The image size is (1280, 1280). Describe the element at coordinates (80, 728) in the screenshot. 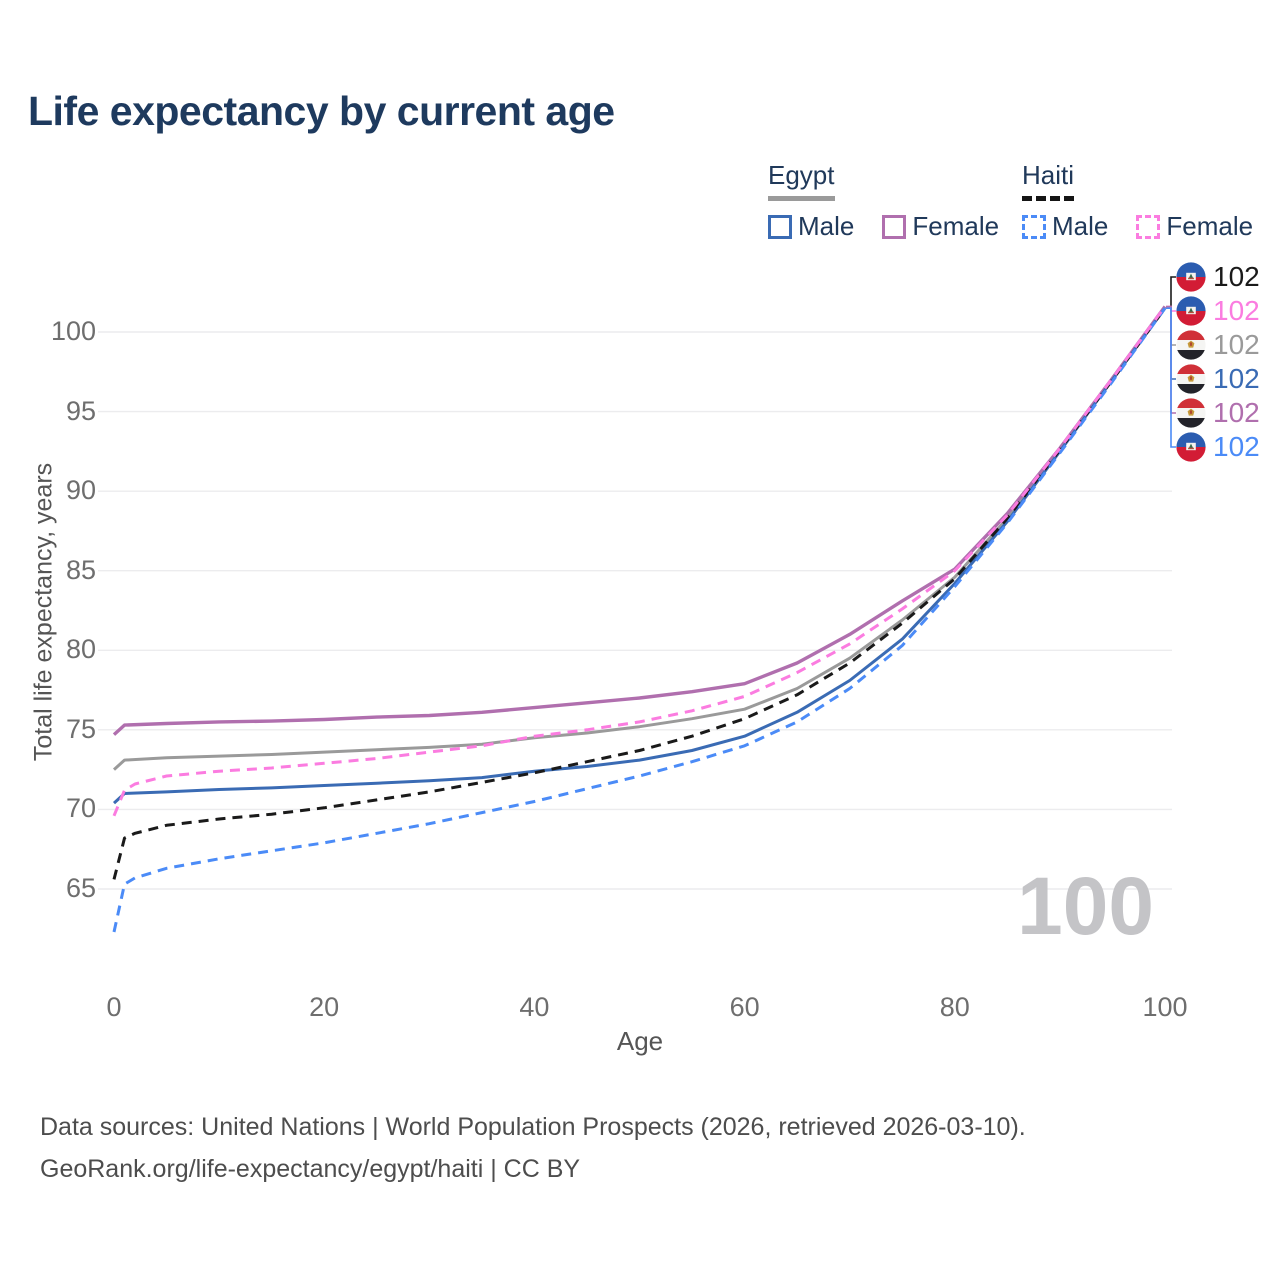

I see `y-tick-label-75: 75` at that location.